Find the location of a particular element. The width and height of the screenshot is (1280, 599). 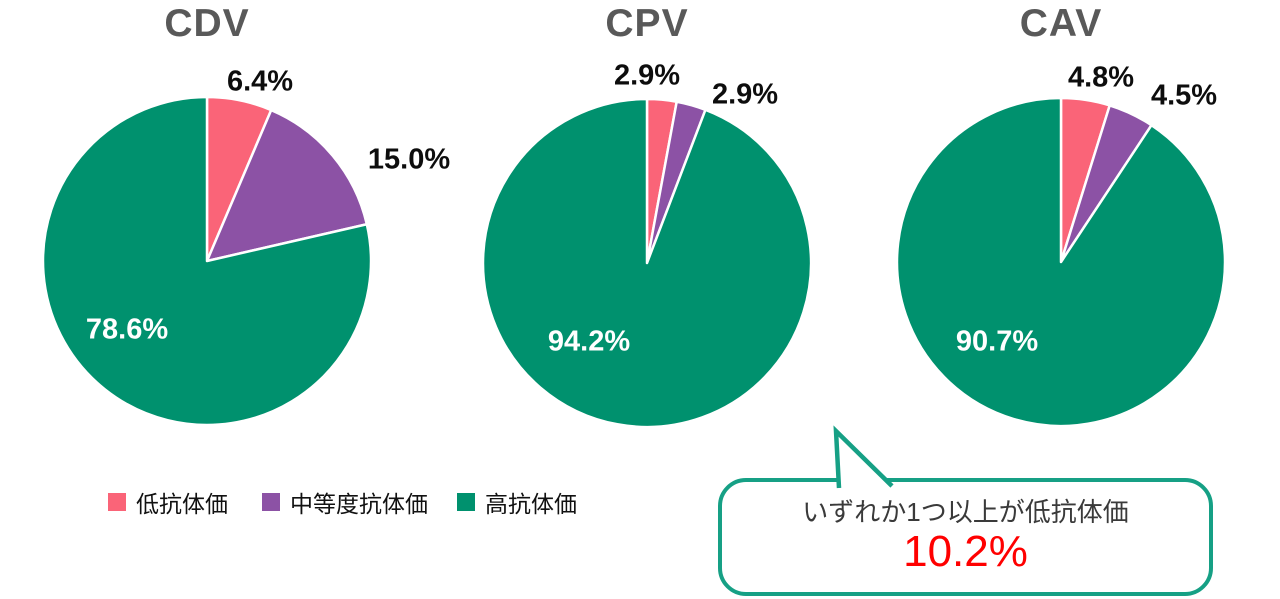

legend-label-low: 低抗体価 is located at coordinates (182, 504).